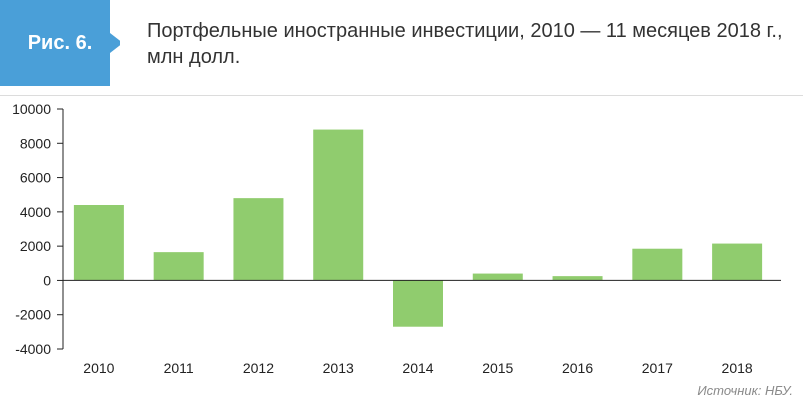 The width and height of the screenshot is (803, 402). Describe the element at coordinates (258, 368) in the screenshot. I see `x-tick-label: 2012` at that location.